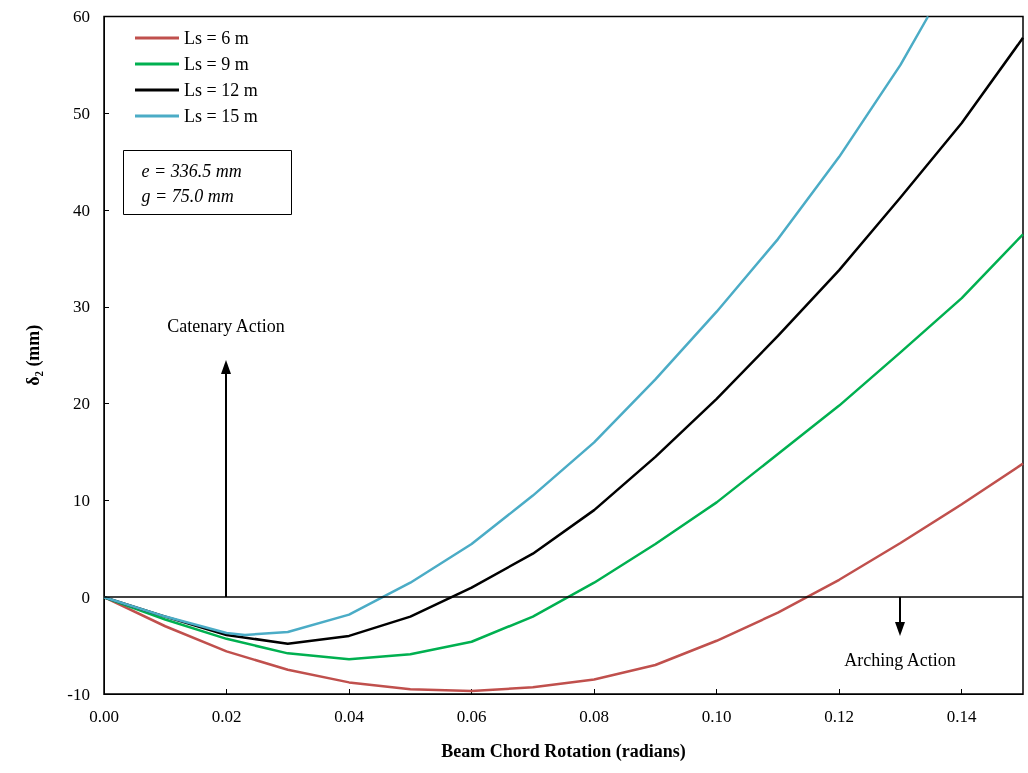 The width and height of the screenshot is (1028, 773). I want to click on y-tick-label: 50, so click(81, 113).